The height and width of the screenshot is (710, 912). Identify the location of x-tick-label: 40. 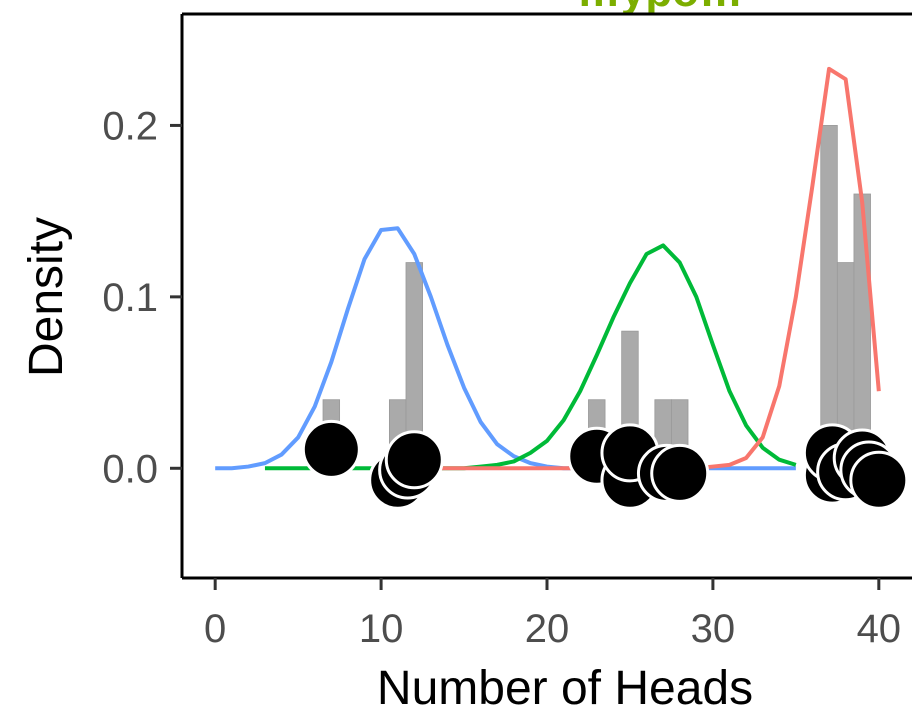
(879, 629).